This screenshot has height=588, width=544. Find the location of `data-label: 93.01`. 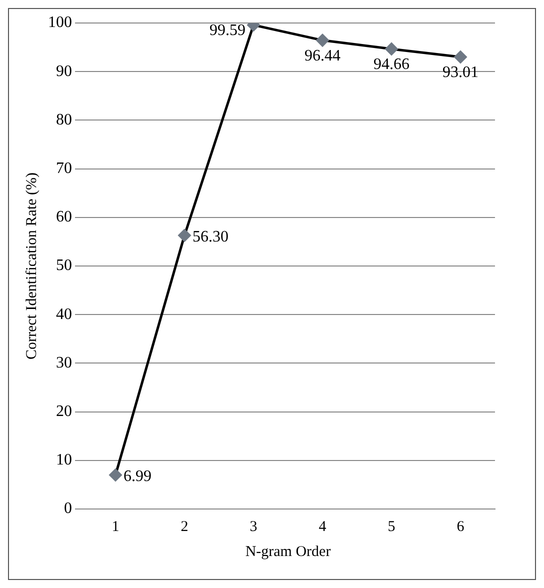

data-label: 93.01 is located at coordinates (460, 73).